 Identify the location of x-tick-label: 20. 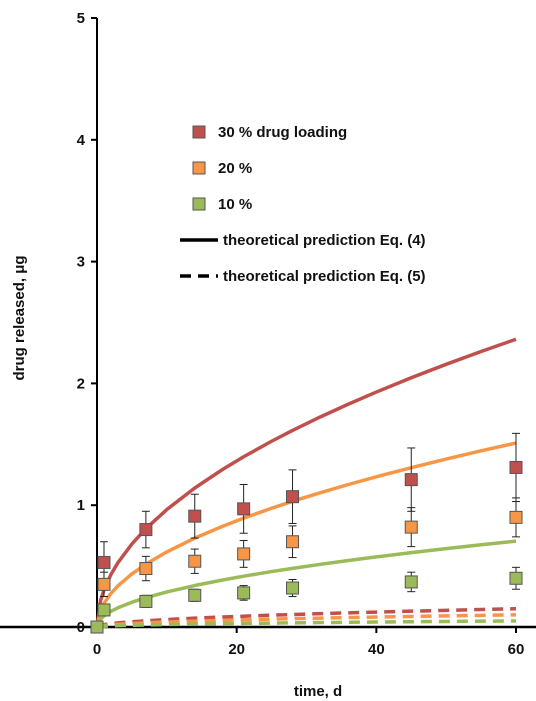
(236, 649).